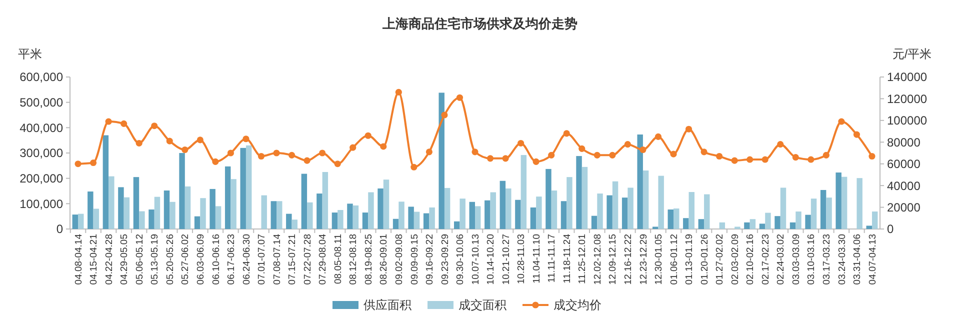 The width and height of the screenshot is (960, 335). I want to click on y-tick-label: 300,000, so click(42, 153).